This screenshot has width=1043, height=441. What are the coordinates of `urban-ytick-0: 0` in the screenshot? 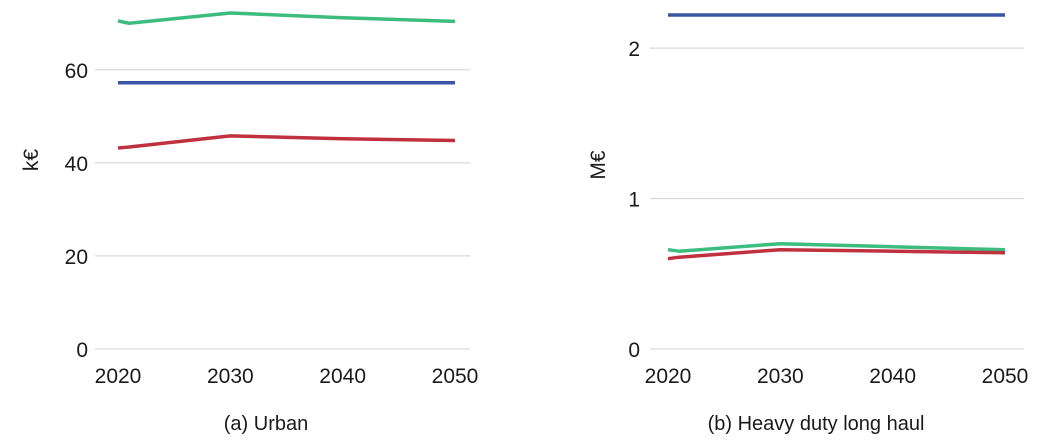 It's located at (82, 350).